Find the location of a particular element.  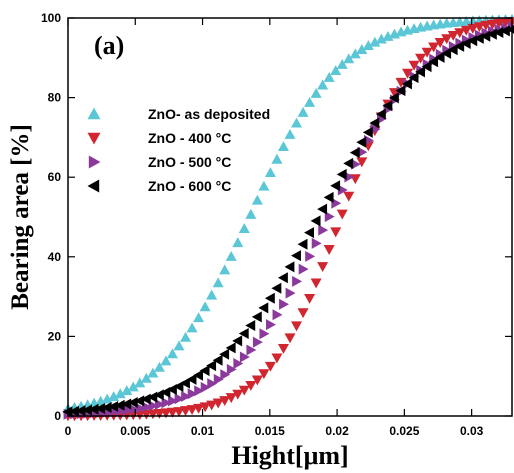

x-tick-label: 0.02 is located at coordinates (337, 431).